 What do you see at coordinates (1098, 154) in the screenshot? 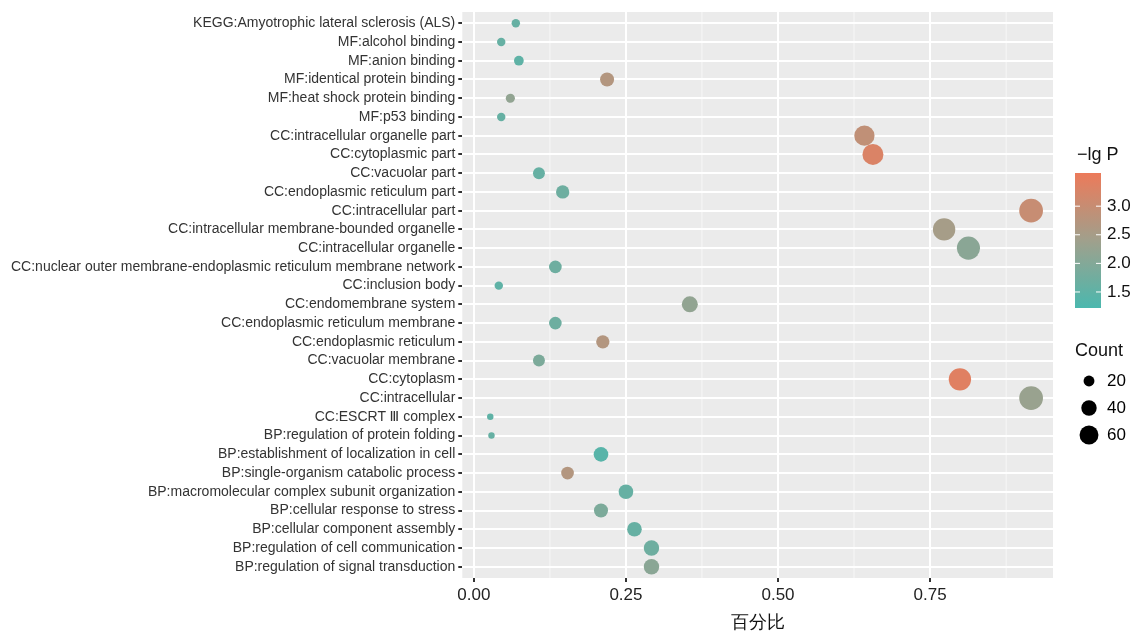
I see `color-bar-title: −lg P` at bounding box center [1098, 154].